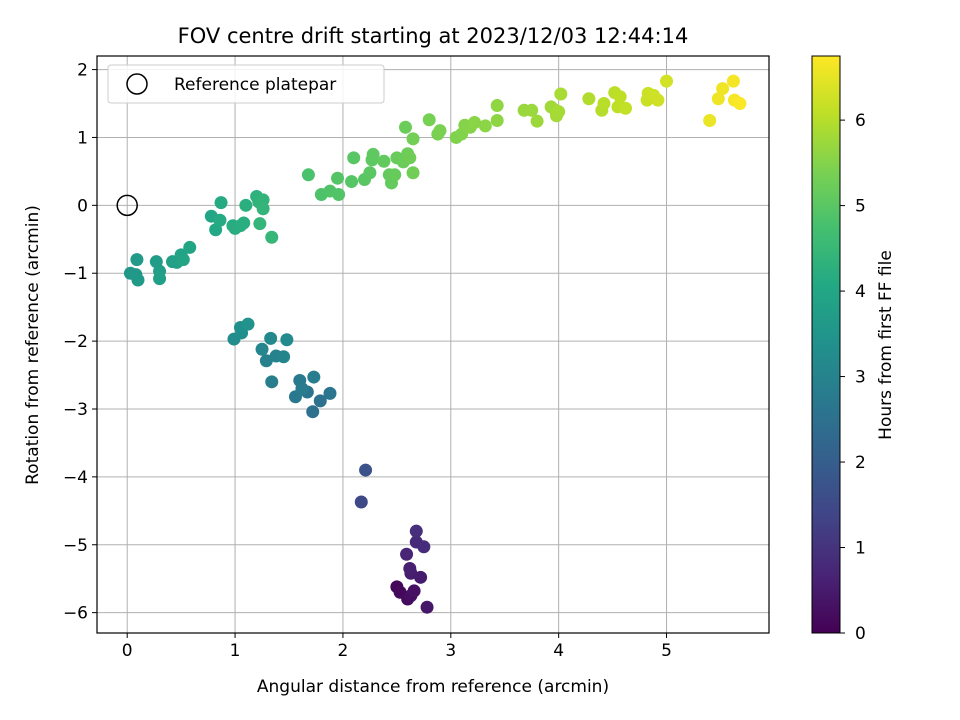 The image size is (960, 720). Describe the element at coordinates (75, 614) in the screenshot. I see `y-tick-label: −6` at that location.